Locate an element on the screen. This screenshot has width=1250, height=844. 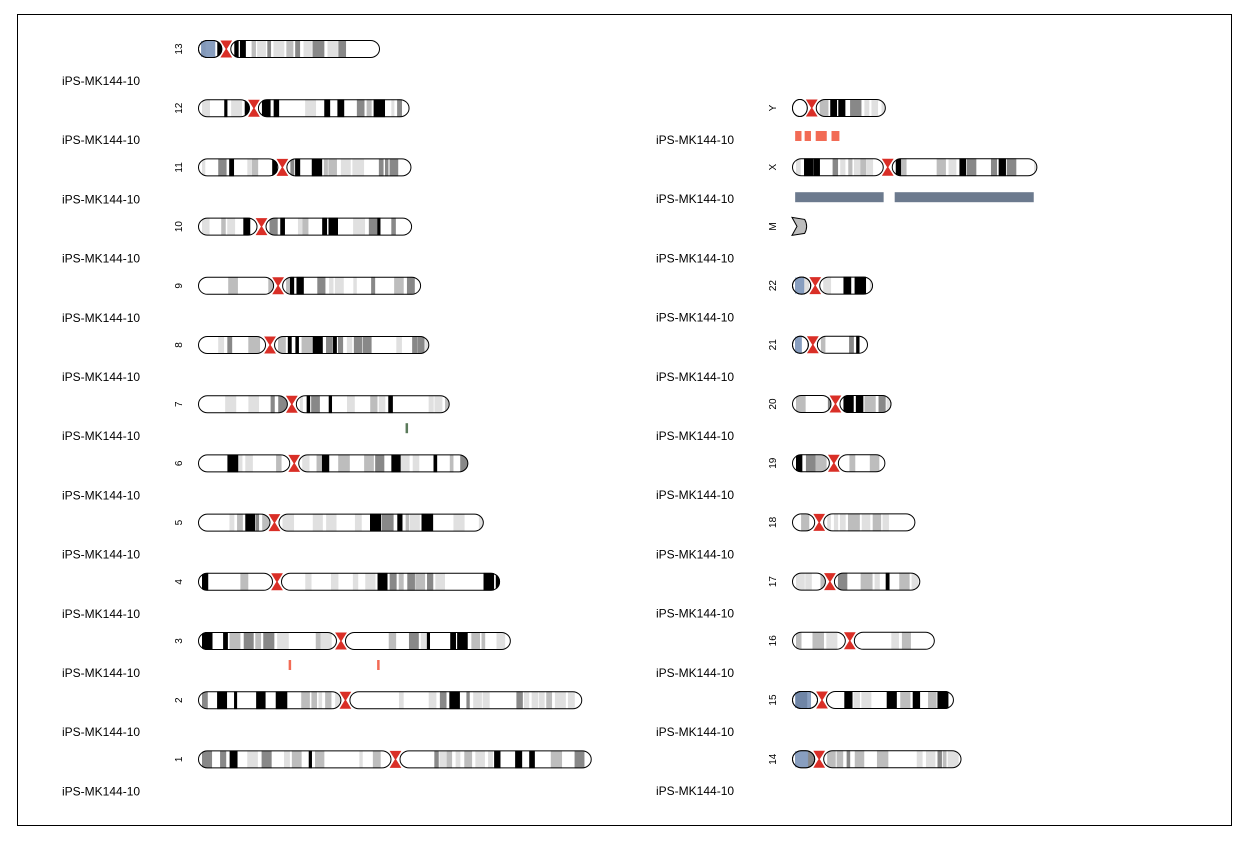
chromosome-11: 11 is located at coordinates (293, 167).